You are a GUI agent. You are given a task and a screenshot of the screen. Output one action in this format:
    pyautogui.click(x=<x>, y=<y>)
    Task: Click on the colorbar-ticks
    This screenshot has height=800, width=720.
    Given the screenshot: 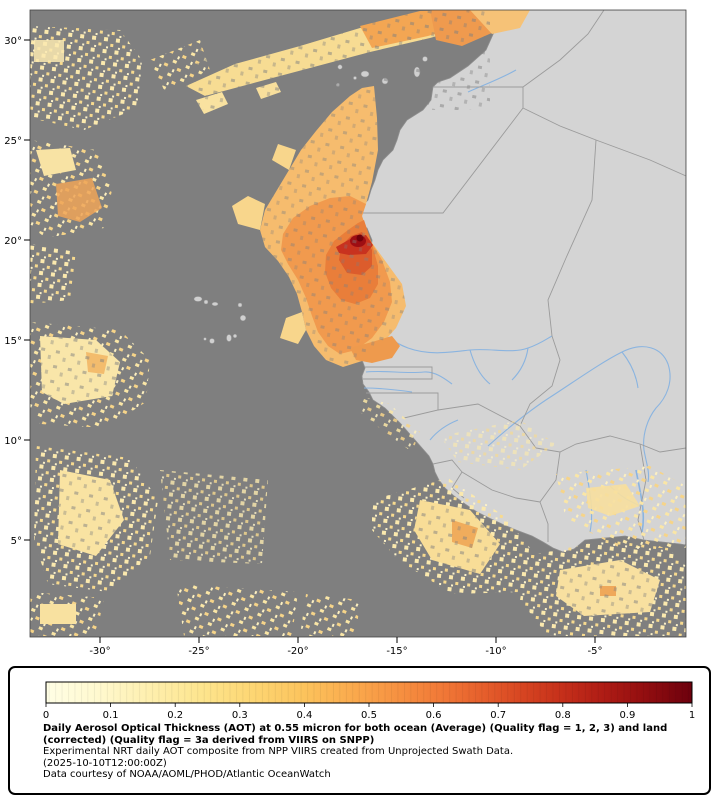 What is the action you would take?
    pyautogui.click(x=369, y=705)
    